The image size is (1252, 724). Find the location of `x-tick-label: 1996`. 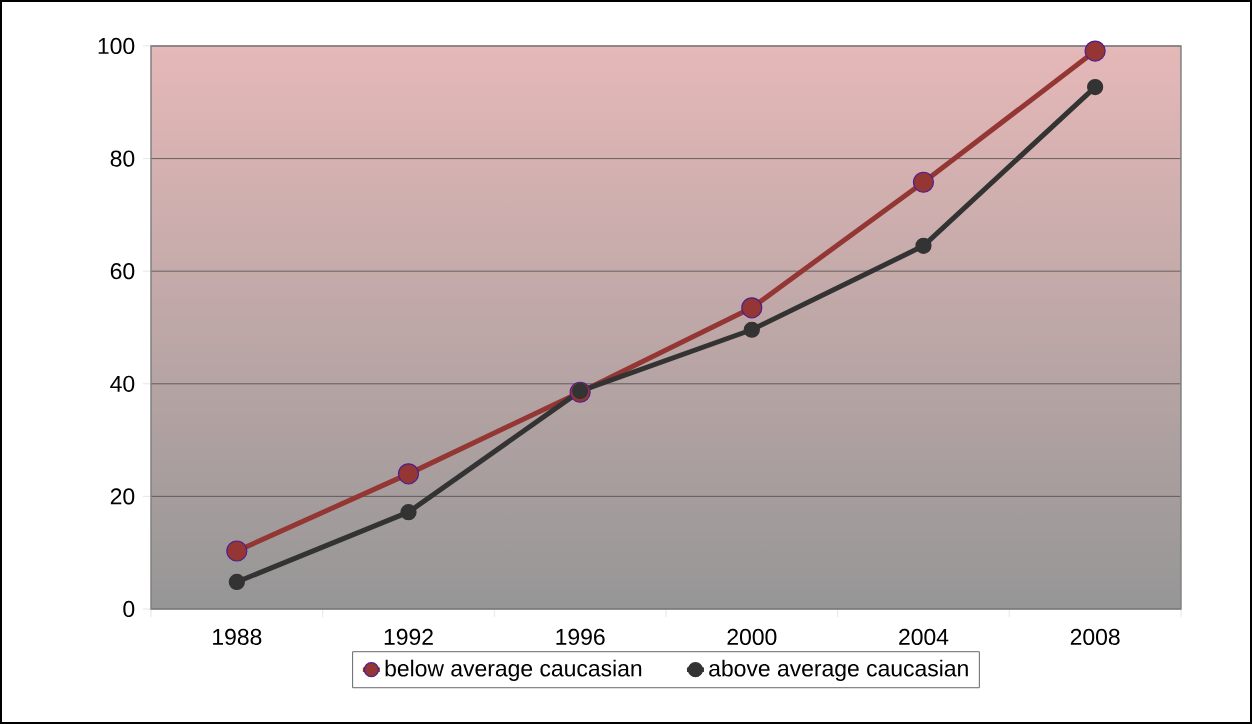

x-tick-label: 1996 is located at coordinates (580, 637).